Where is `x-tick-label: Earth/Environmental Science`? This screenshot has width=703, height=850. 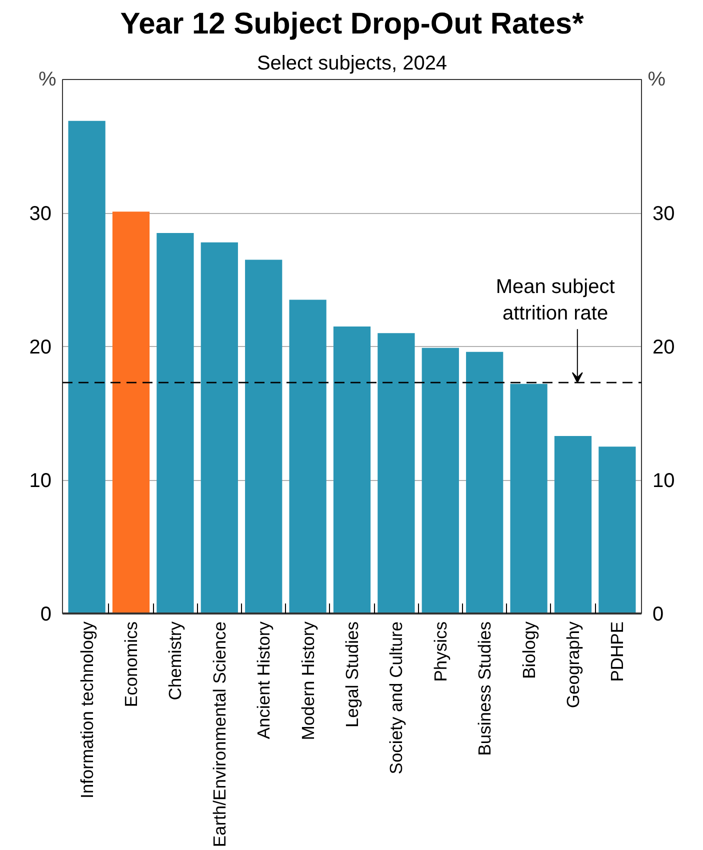 x-tick-label: Earth/Environmental Science is located at coordinates (219, 735).